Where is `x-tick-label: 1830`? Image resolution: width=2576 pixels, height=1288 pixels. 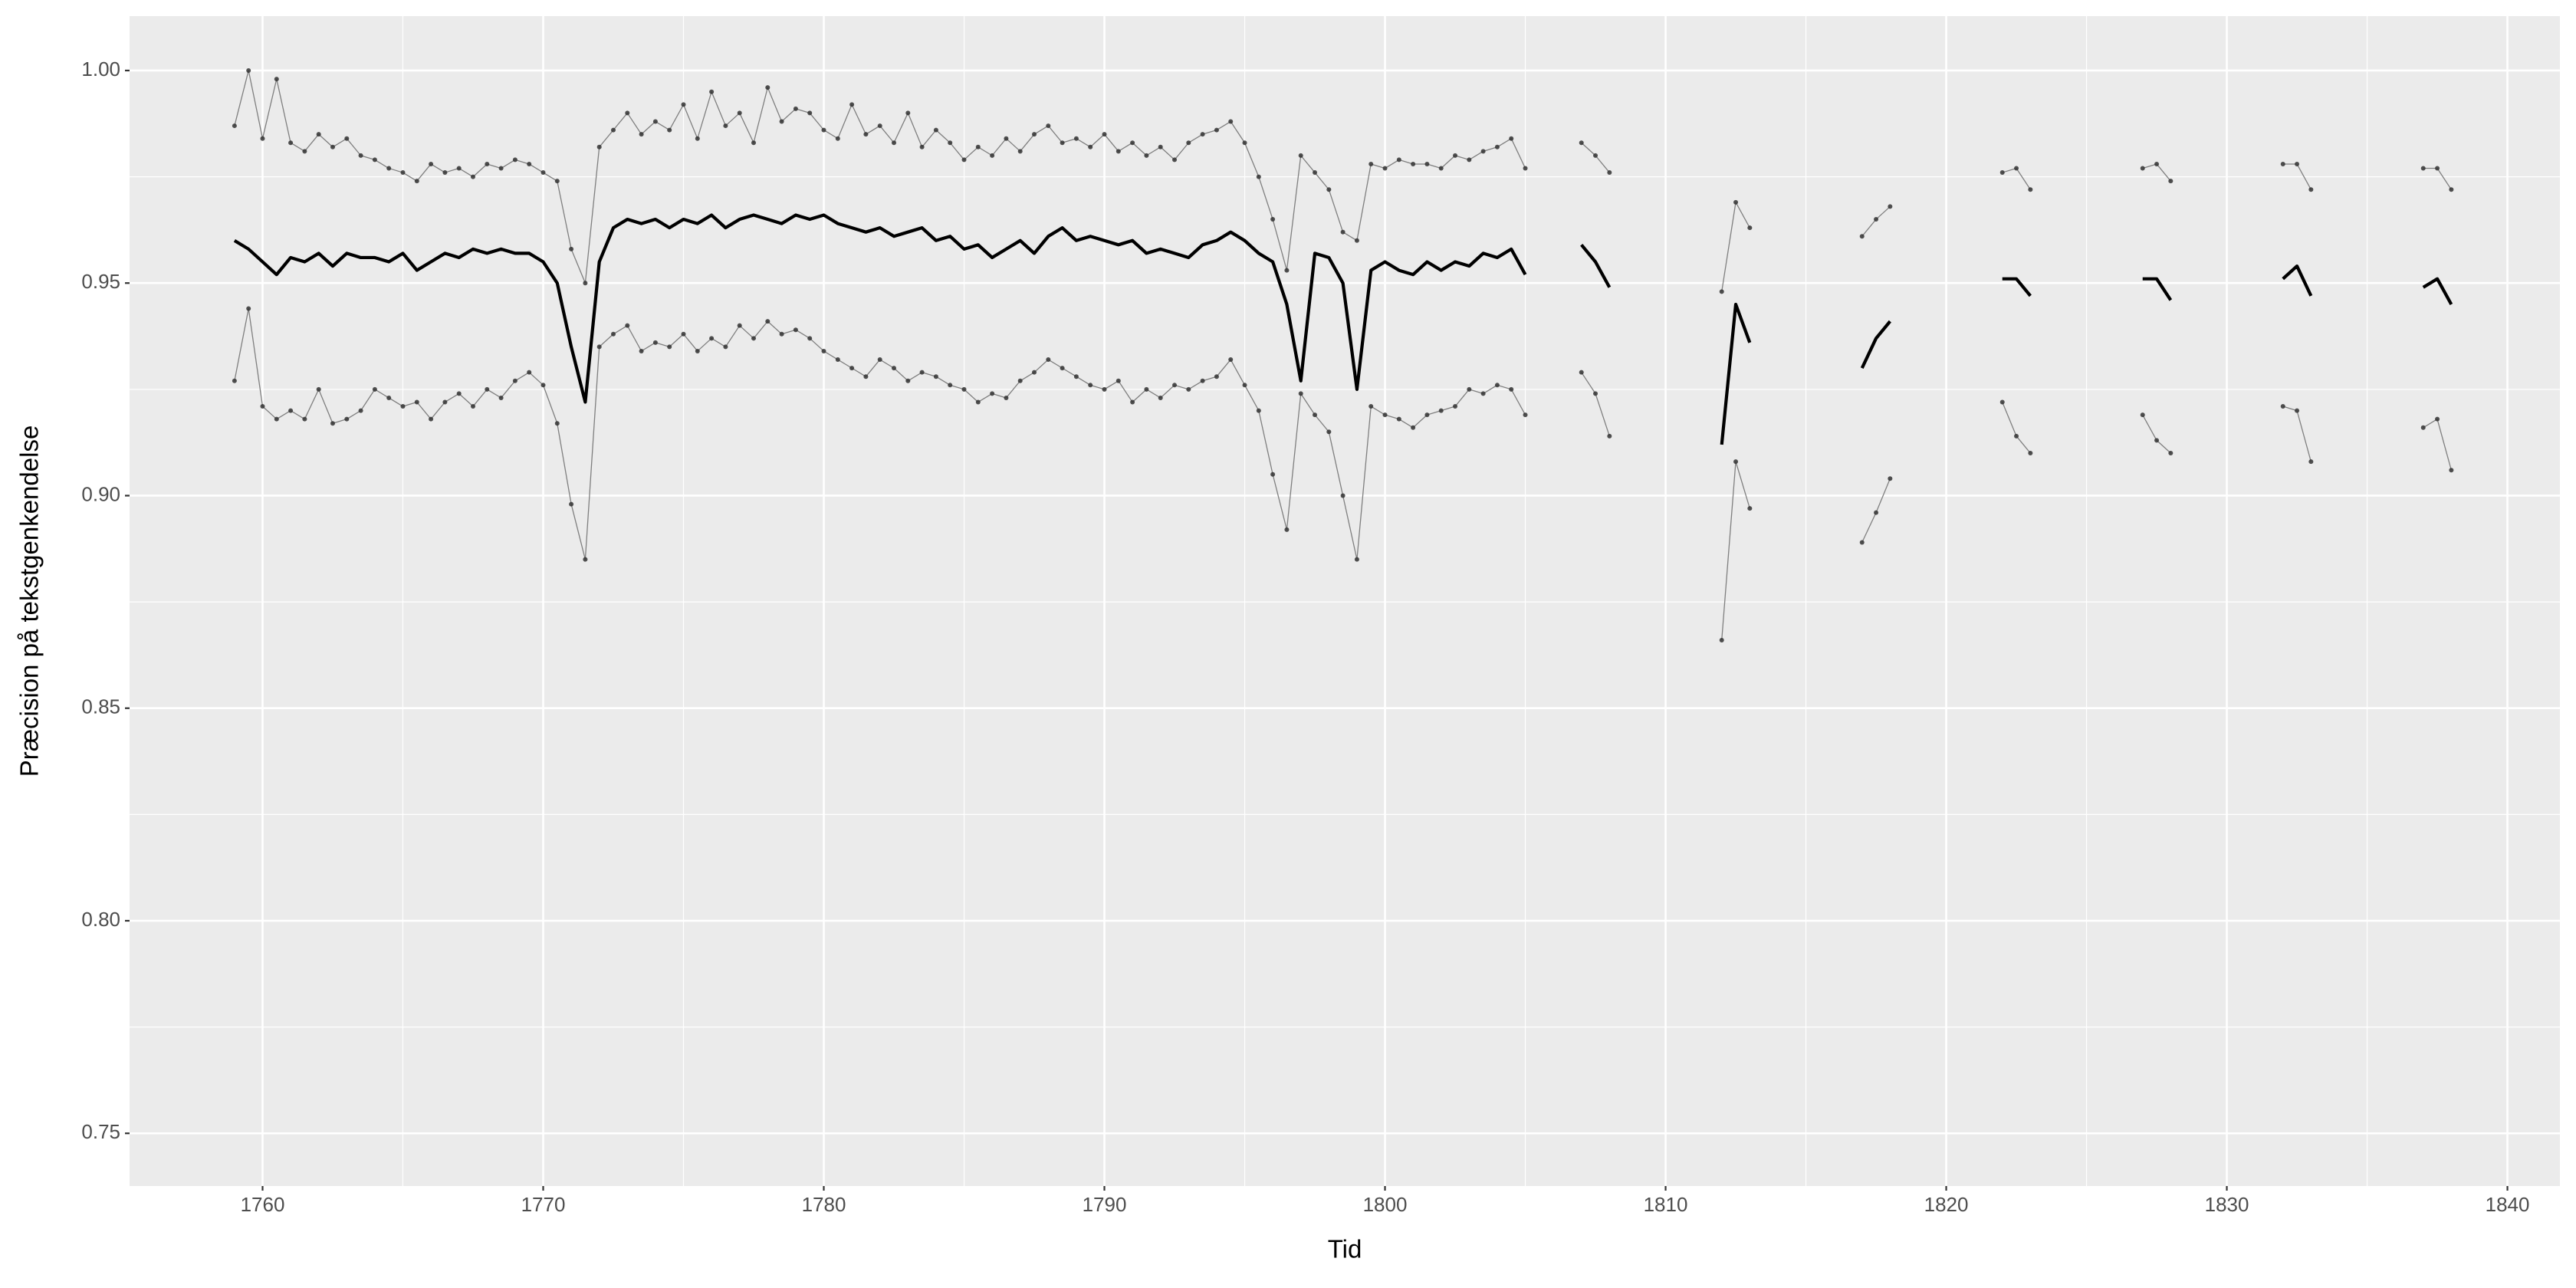
x-tick-label: 1830 is located at coordinates (2227, 1205).